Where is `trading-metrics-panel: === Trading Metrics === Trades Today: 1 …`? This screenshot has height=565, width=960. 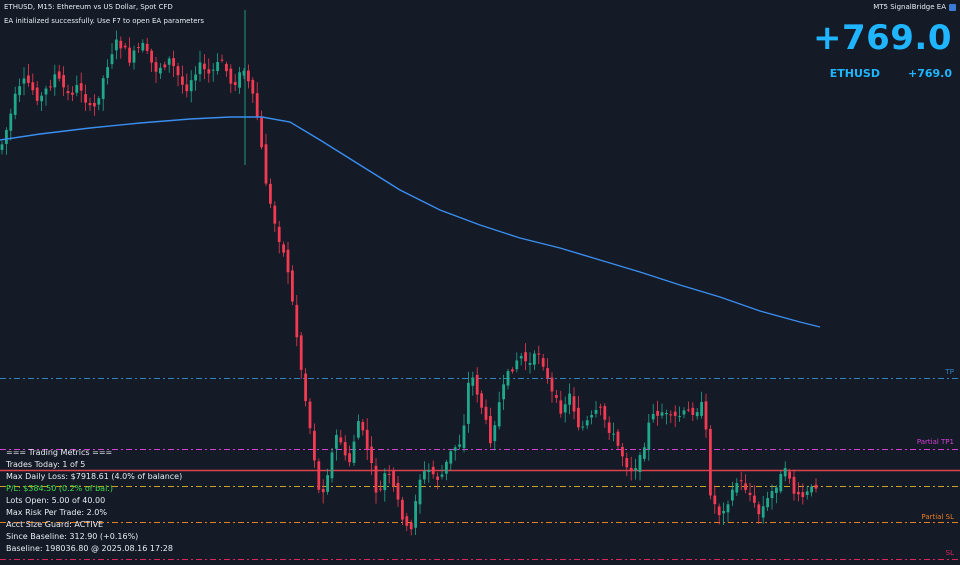 trading-metrics-panel: === Trading Metrics === Trades Today: 1 … is located at coordinates (94, 501).